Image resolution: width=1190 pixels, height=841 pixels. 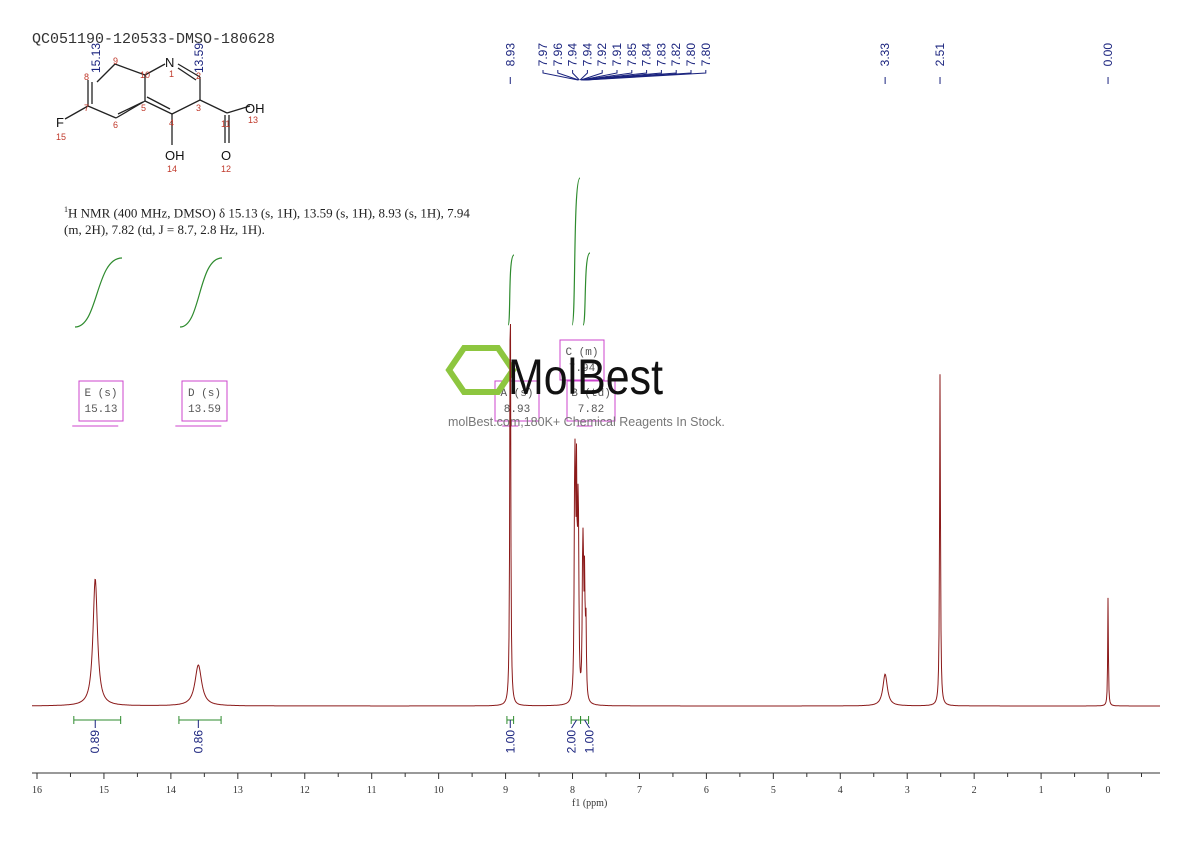 What do you see at coordinates (171, 790) in the screenshot?
I see `x-tick-label: 14` at bounding box center [171, 790].